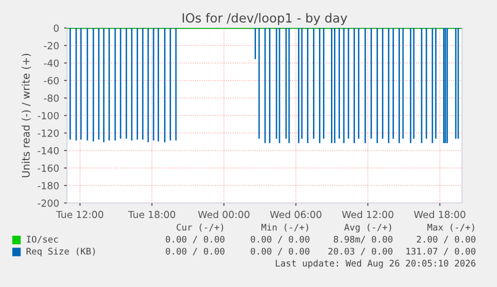  What do you see at coordinates (152, 214) in the screenshot?
I see `x-tick-label: Tue 18:00` at bounding box center [152, 214].